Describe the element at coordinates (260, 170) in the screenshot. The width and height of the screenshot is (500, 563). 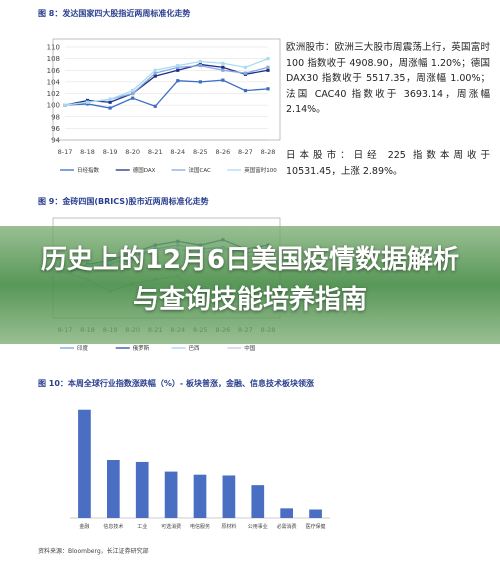
I see `legend-label: 英国富时100` at that location.